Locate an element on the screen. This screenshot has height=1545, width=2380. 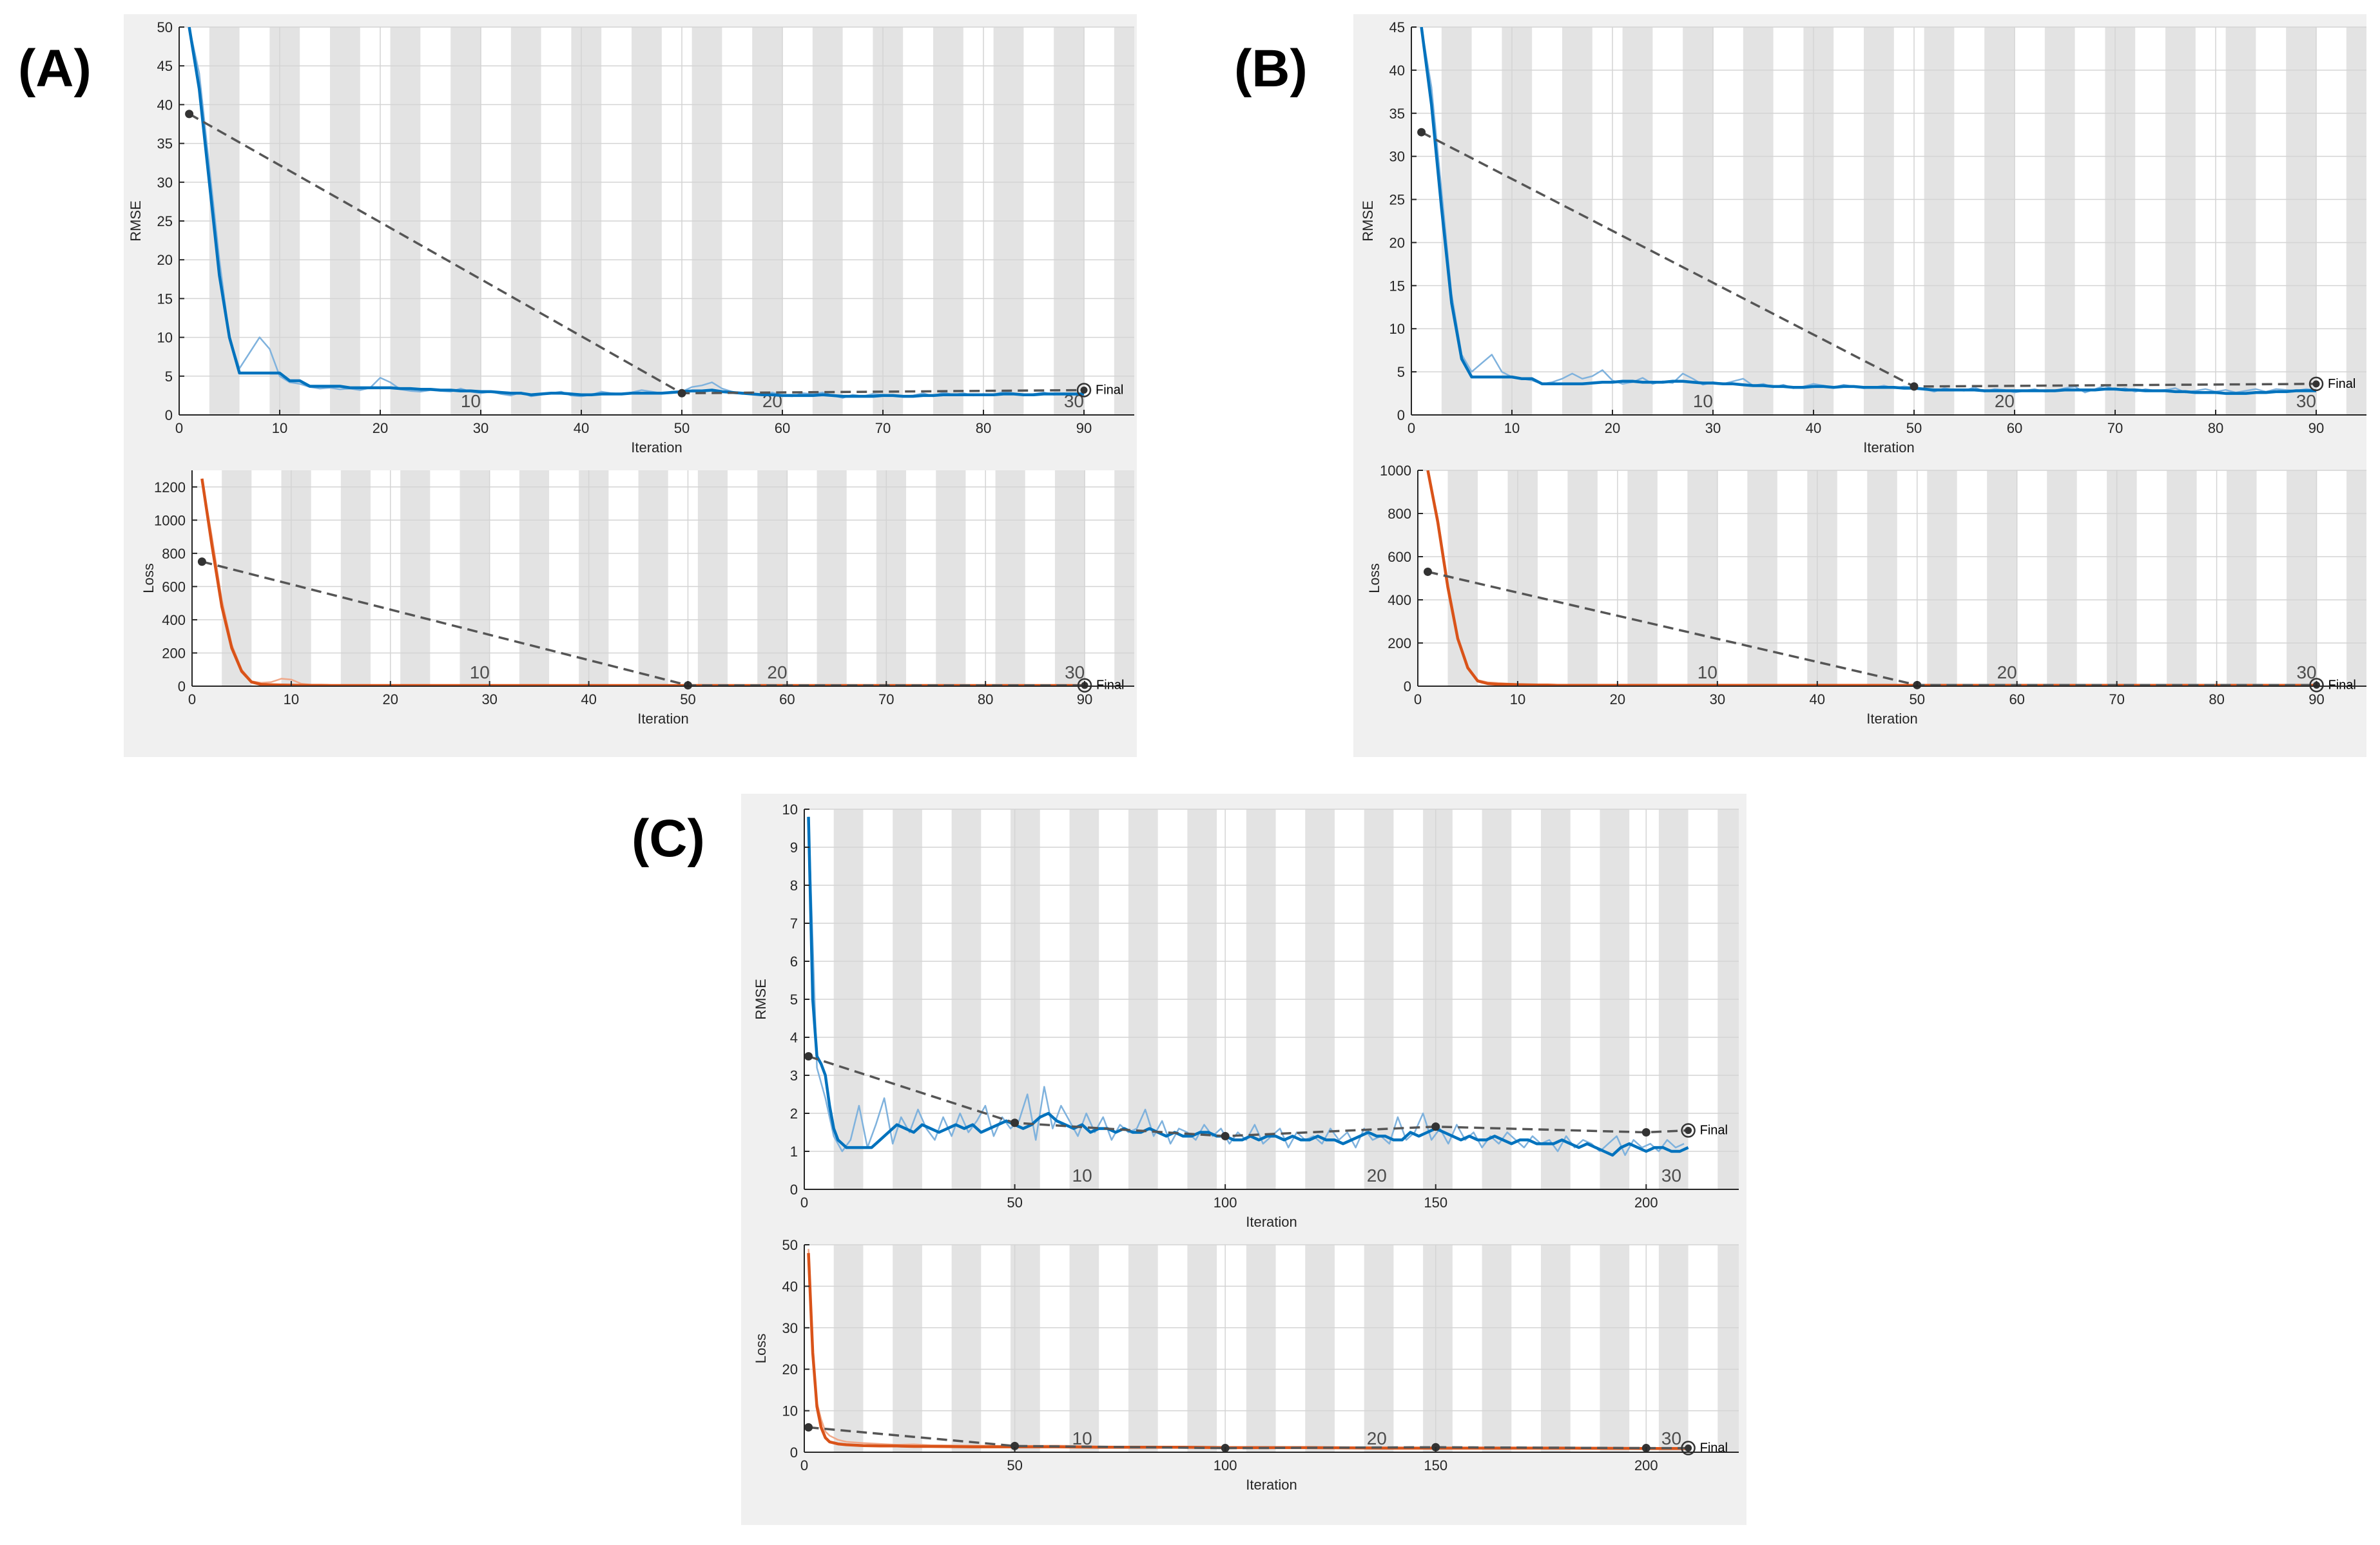
panel-label-b: (B) is located at coordinates (1271, 68).